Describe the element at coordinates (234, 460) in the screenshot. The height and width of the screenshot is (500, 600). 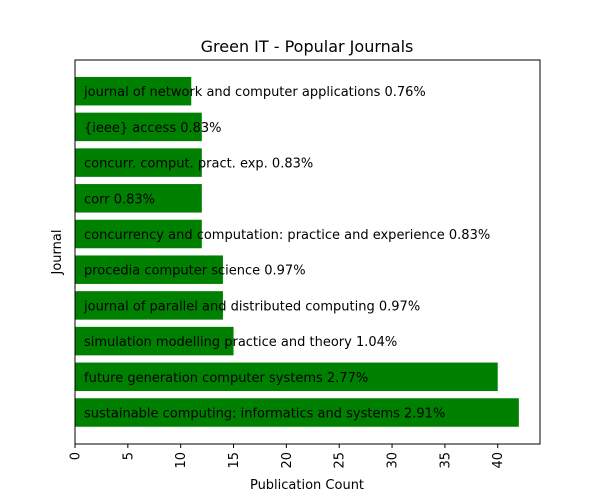
I see `x-tick-label: 15` at that location.